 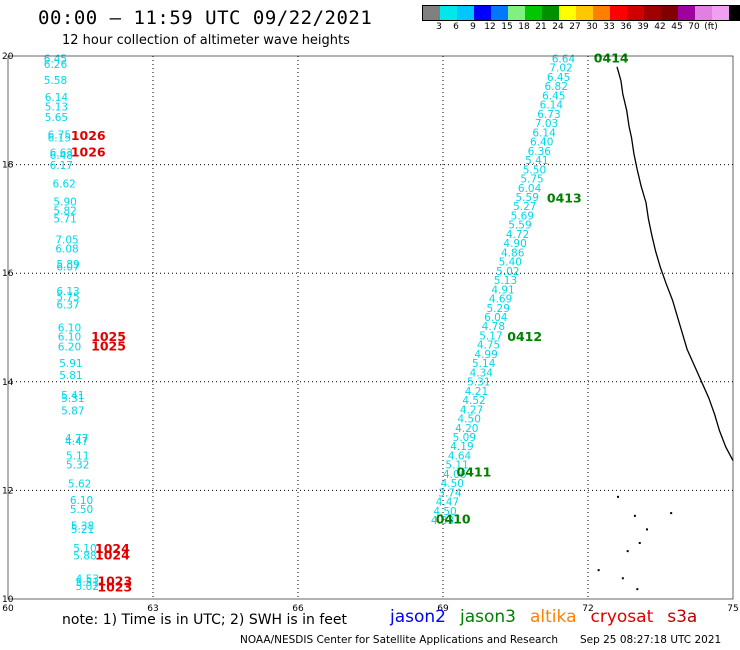 What do you see at coordinates (510, 263) in the screenshot?
I see `swh-value: 5.40` at bounding box center [510, 263].